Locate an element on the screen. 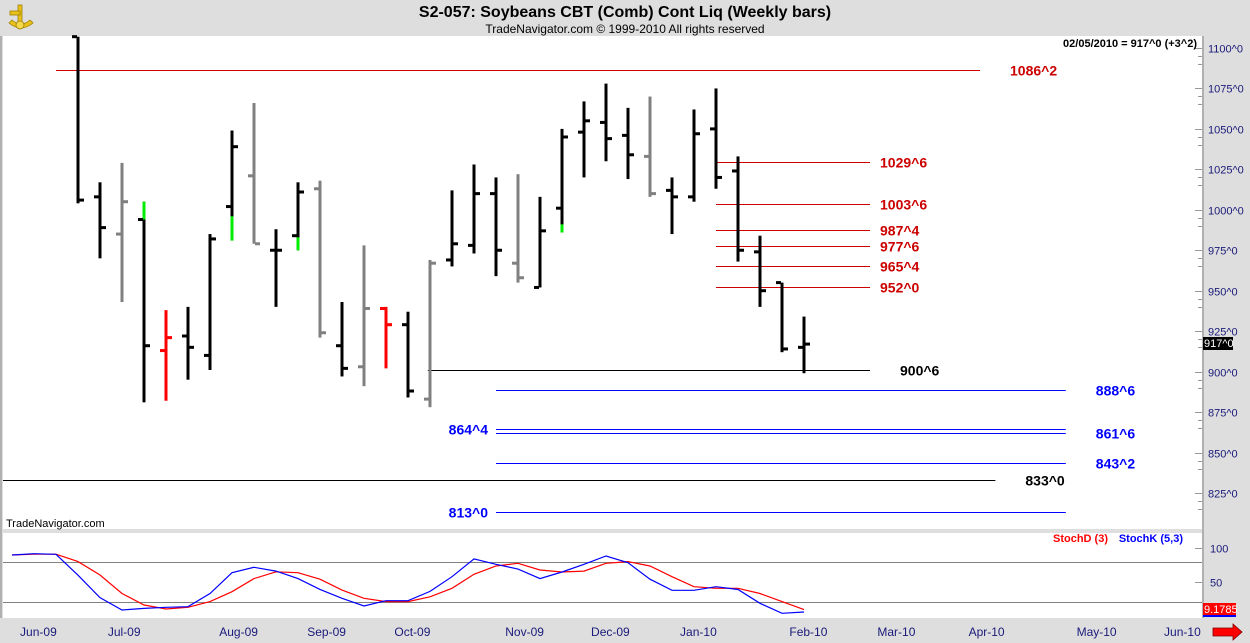 This screenshot has height=643, width=1250. last-stoch-badge is located at coordinates (1219, 609).